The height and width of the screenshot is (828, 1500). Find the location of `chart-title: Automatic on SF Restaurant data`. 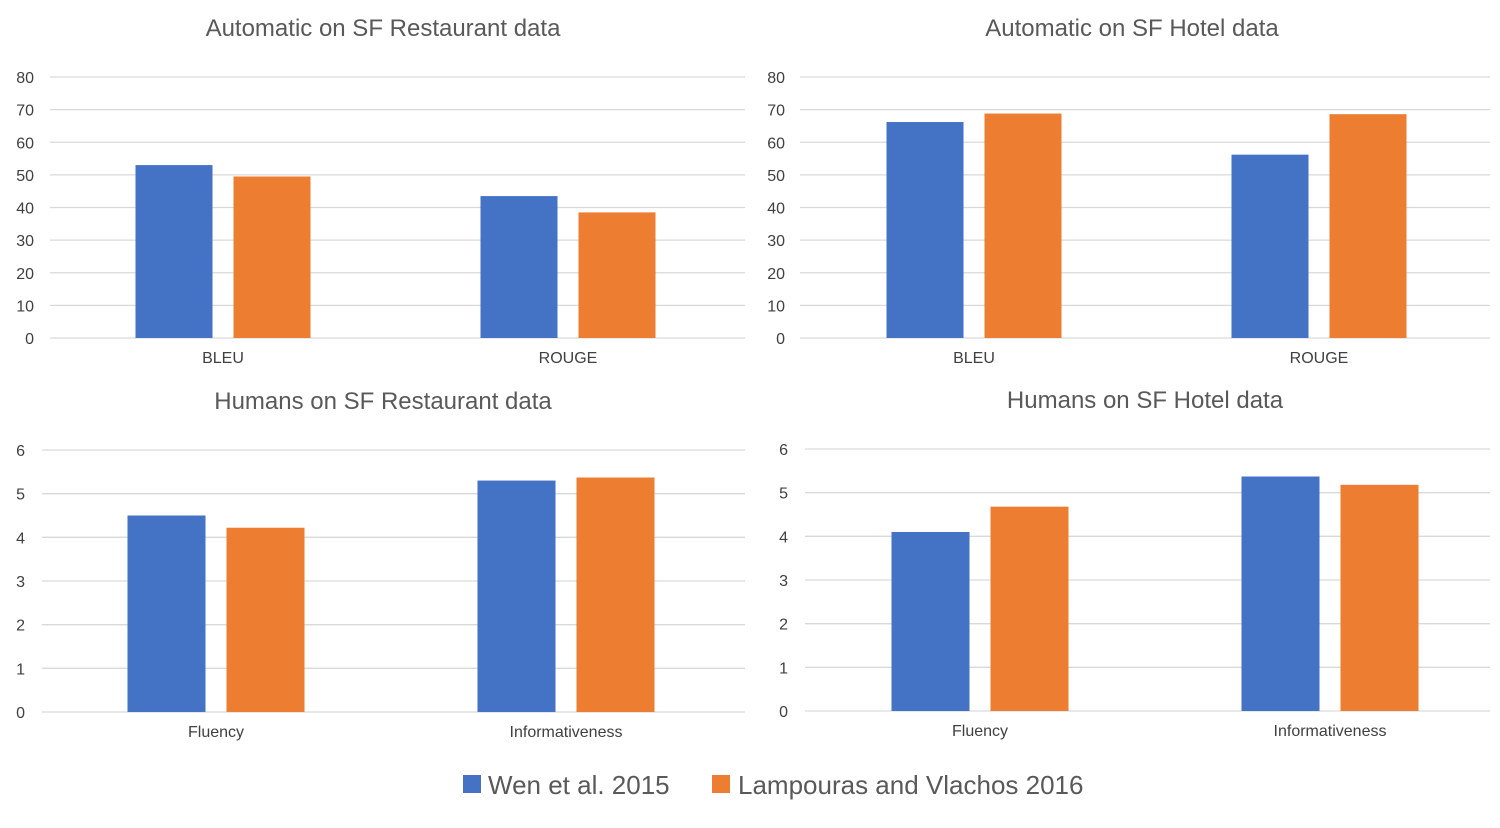

chart-title: Automatic on SF Restaurant data is located at coordinates (384, 28).